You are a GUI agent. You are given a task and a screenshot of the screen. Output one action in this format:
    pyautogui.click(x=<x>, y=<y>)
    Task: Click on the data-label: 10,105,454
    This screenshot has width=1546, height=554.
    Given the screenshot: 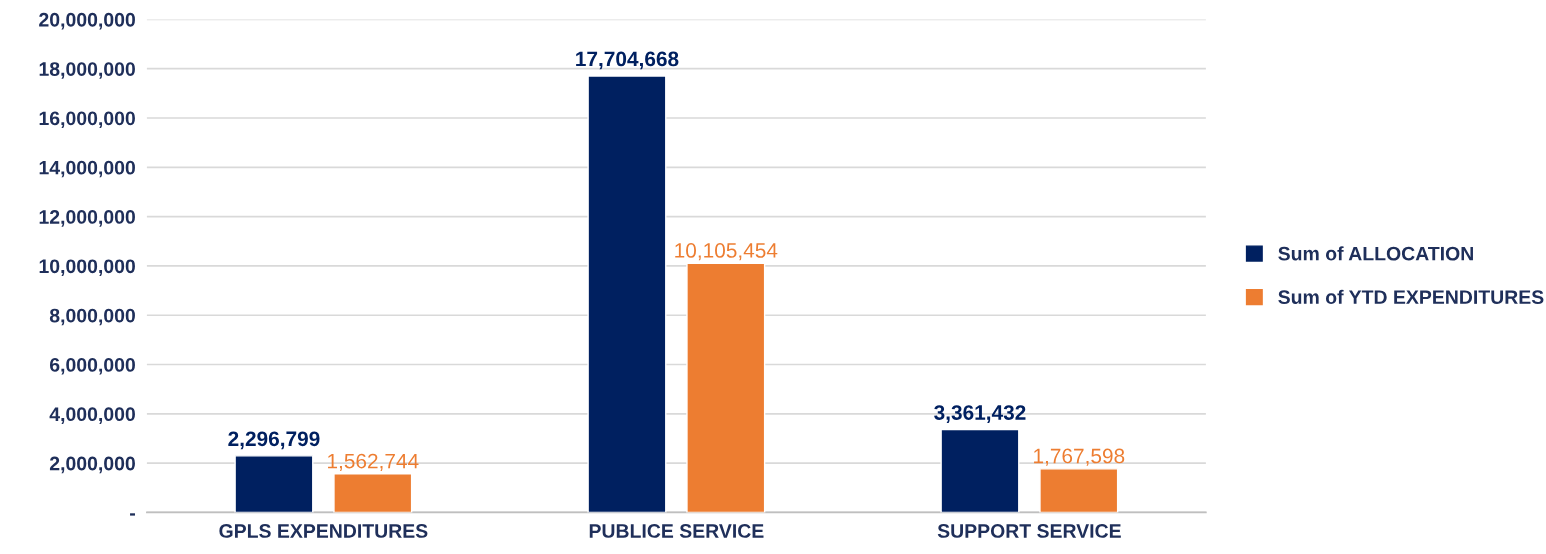 What is the action you would take?
    pyautogui.click(x=726, y=252)
    